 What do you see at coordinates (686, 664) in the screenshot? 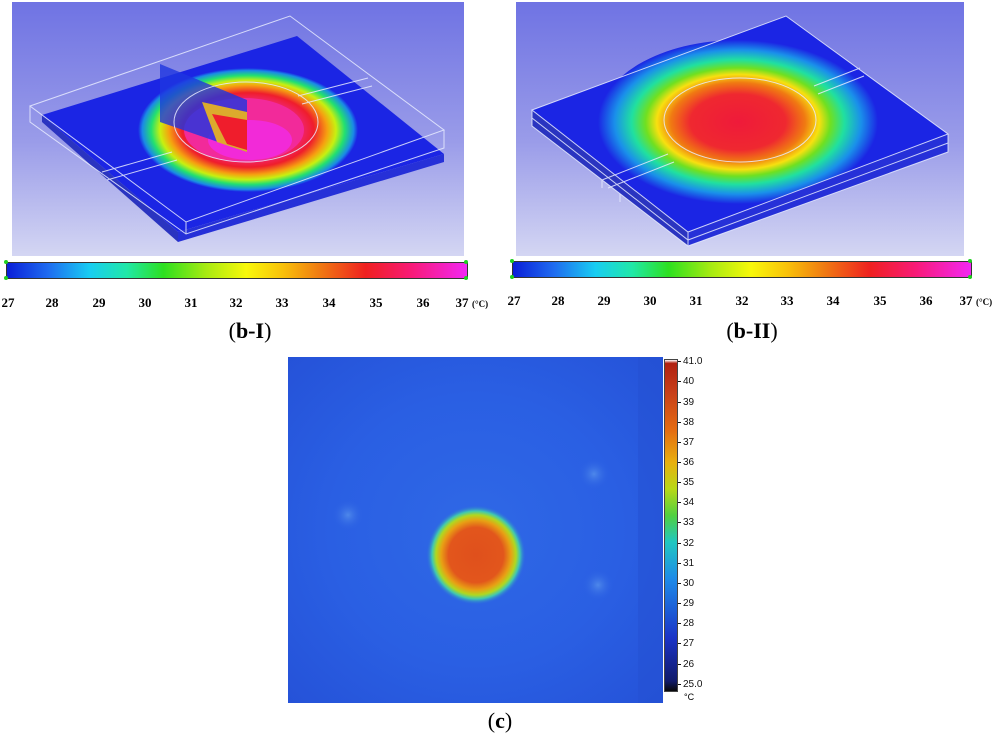
I see `colorbar-c-tick: 26` at bounding box center [686, 664].